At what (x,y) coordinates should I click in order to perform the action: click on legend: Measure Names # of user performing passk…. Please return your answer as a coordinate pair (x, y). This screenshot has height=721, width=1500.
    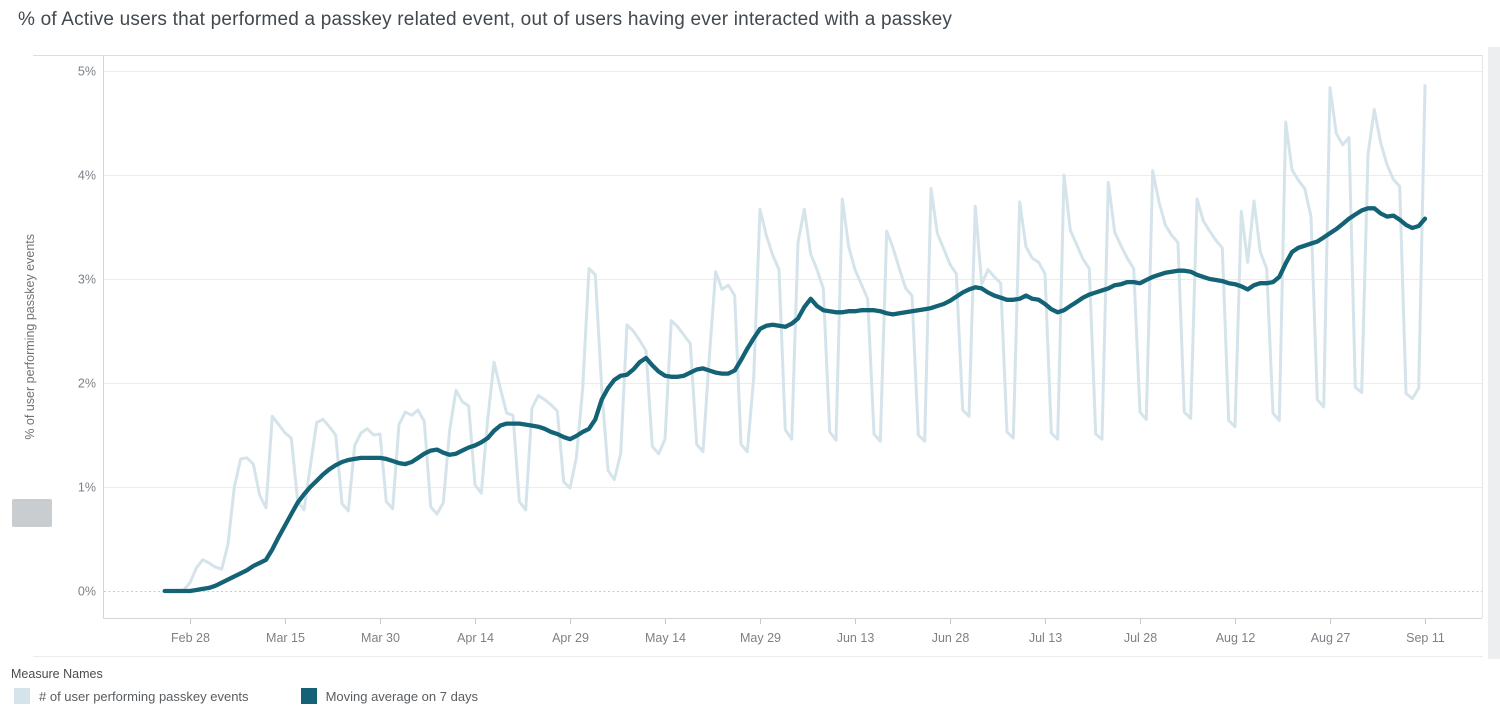
    Looking at the image, I should click on (244, 685).